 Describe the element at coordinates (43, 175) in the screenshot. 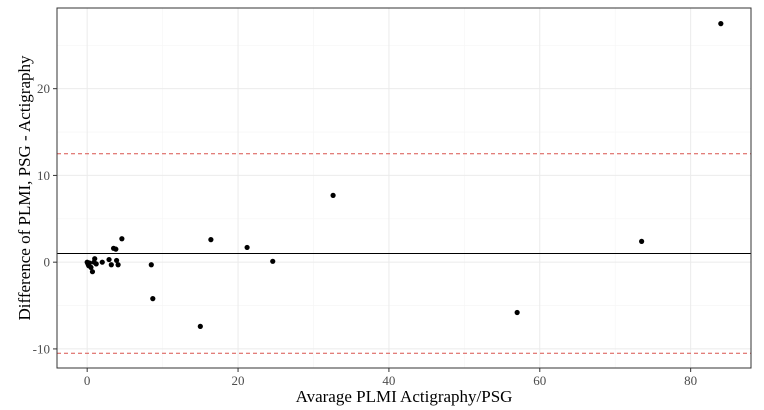

I see `y-tick-label: 10` at that location.